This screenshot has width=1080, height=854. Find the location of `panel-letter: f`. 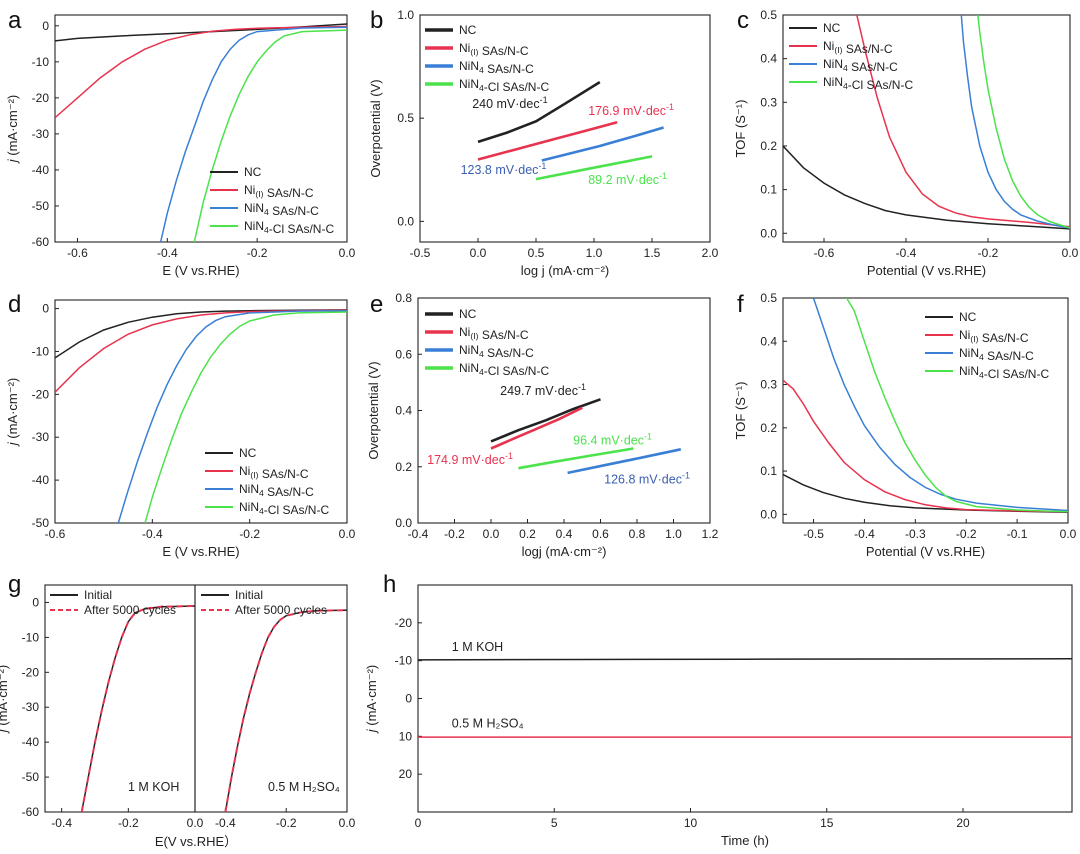

panel-letter: f is located at coordinates (740, 304).